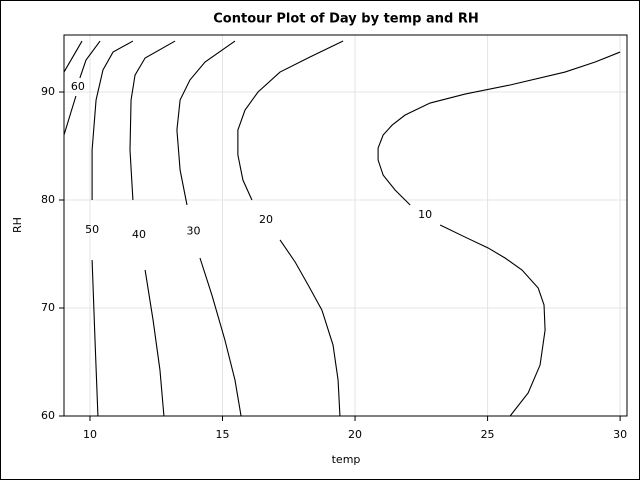 This screenshot has width=640, height=480. Describe the element at coordinates (139, 234) in the screenshot. I see `contour-label: 40` at that location.